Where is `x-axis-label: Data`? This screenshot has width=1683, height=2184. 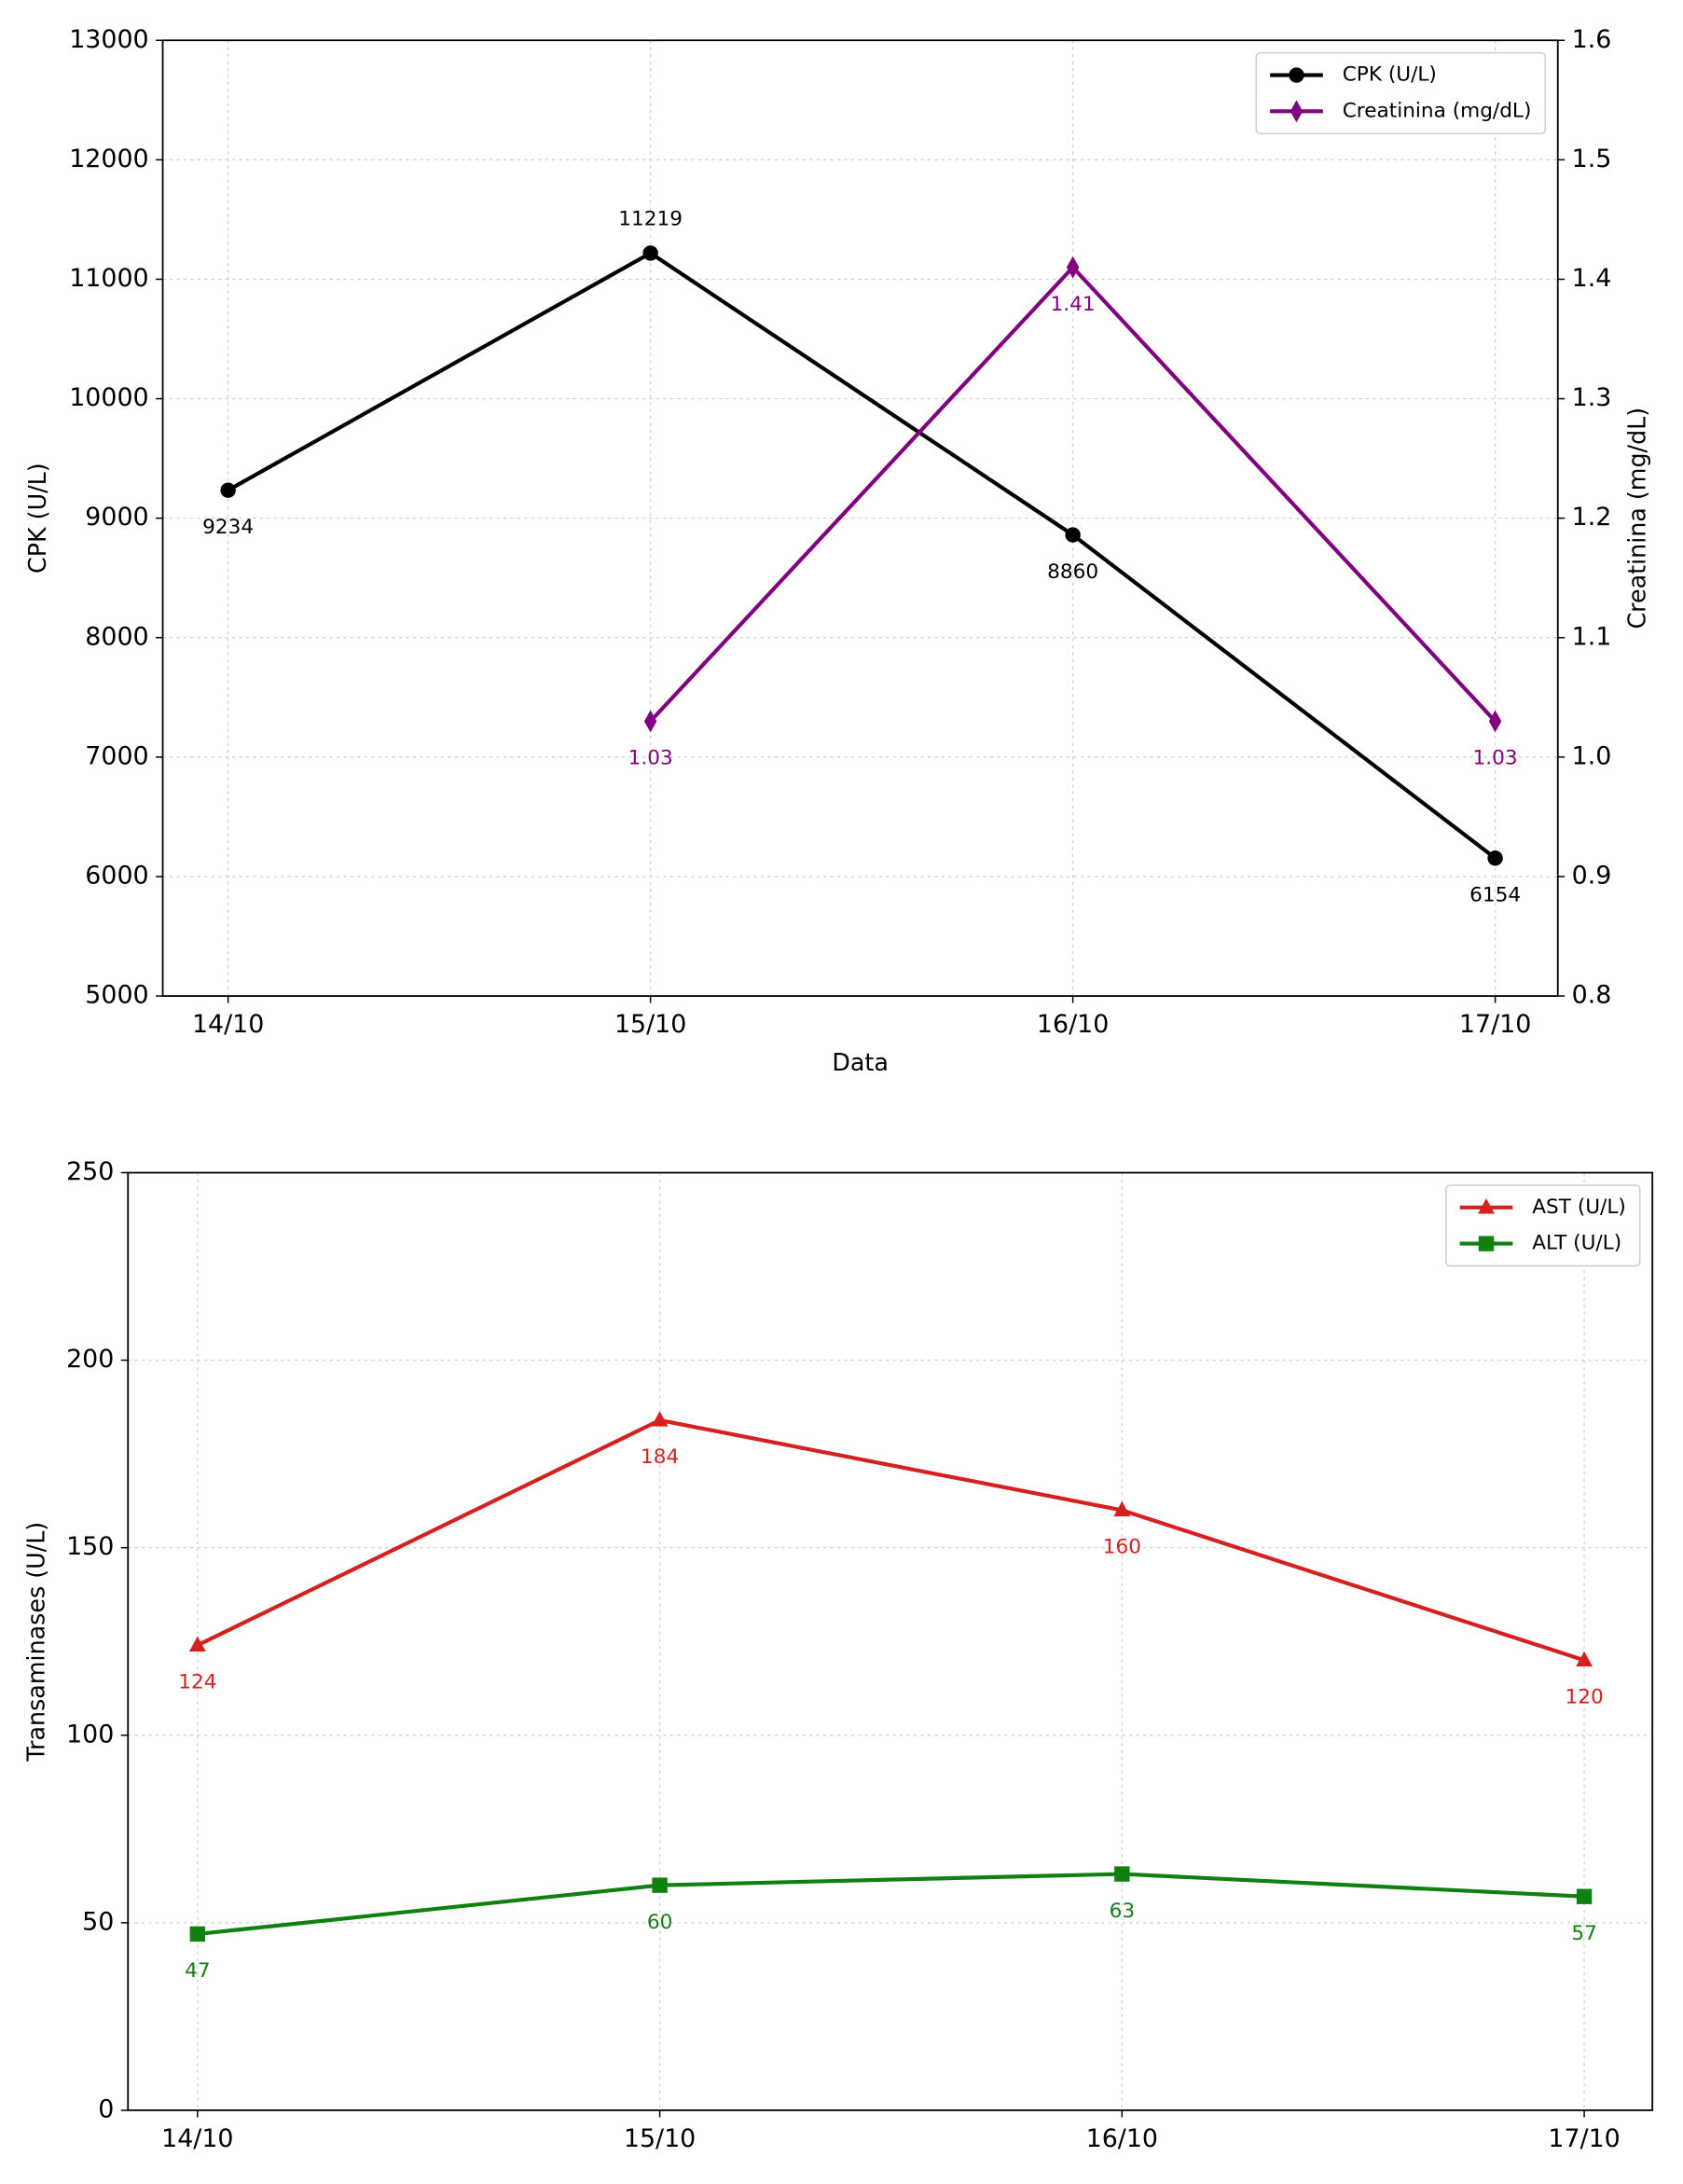 x-axis-label: Data is located at coordinates (860, 1062).